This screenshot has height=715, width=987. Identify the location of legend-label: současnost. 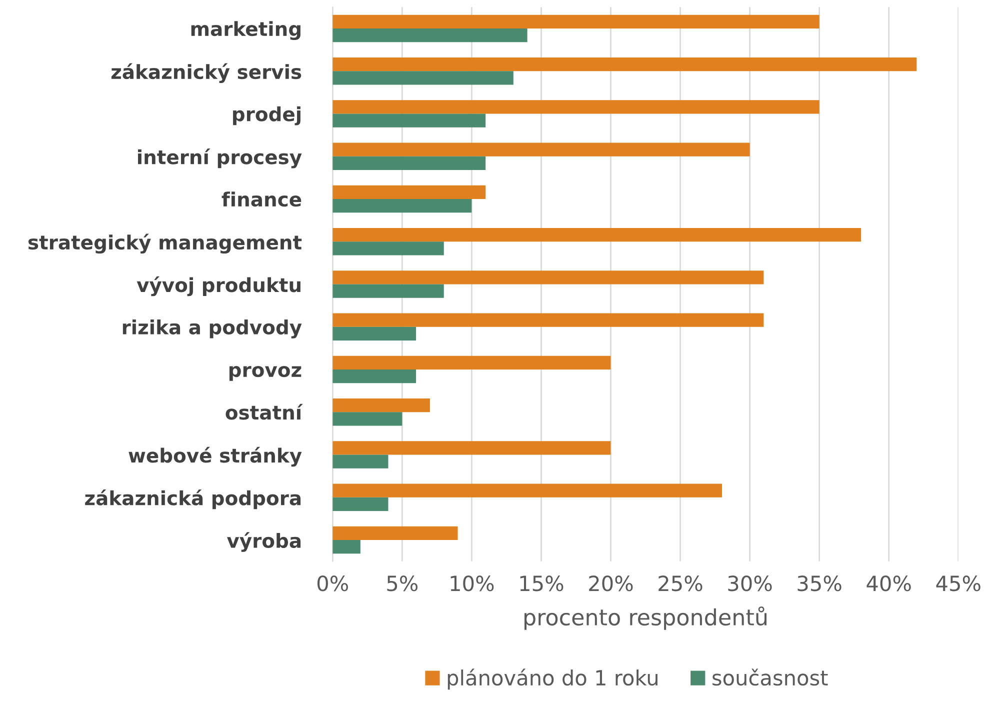
(770, 677).